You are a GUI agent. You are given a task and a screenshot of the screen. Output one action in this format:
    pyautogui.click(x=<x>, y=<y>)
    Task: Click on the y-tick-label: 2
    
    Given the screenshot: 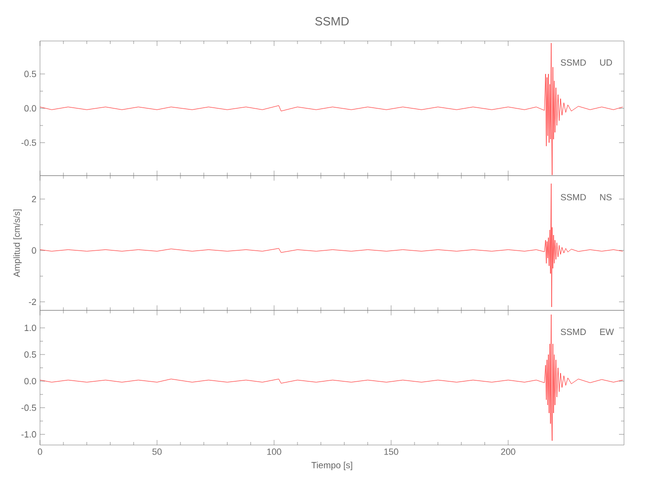 What is the action you would take?
    pyautogui.click(x=34, y=199)
    